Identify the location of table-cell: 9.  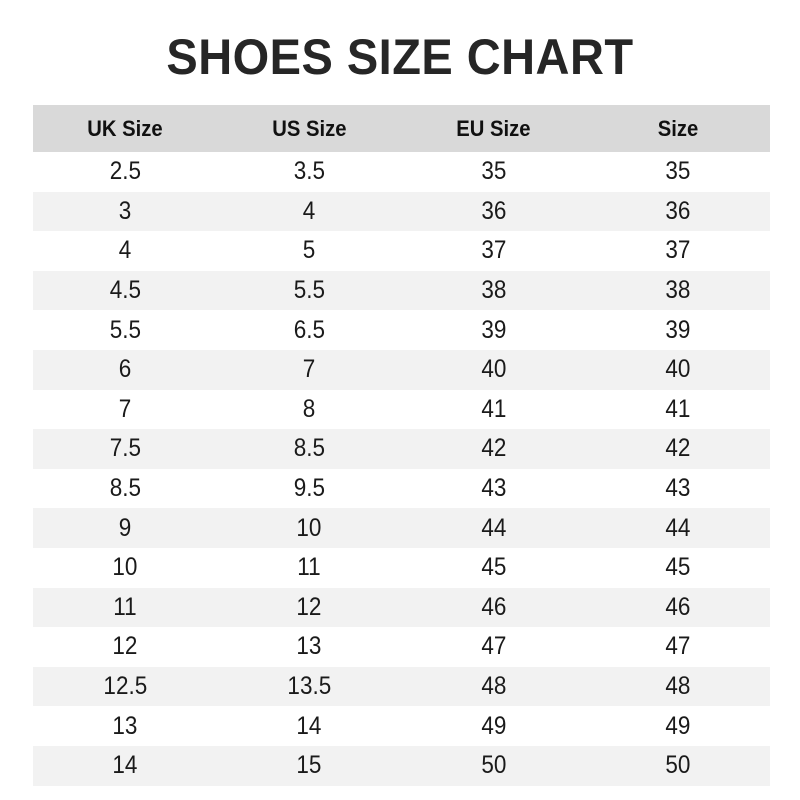
(125, 528).